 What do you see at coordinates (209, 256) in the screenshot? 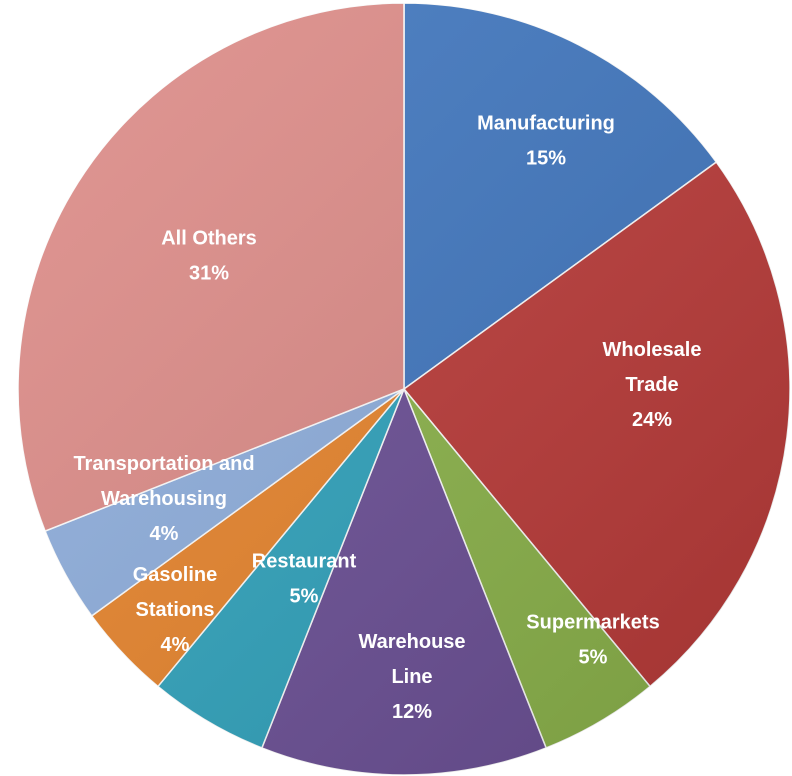
I see `data-label-all-others: All Others 31%` at bounding box center [209, 256].